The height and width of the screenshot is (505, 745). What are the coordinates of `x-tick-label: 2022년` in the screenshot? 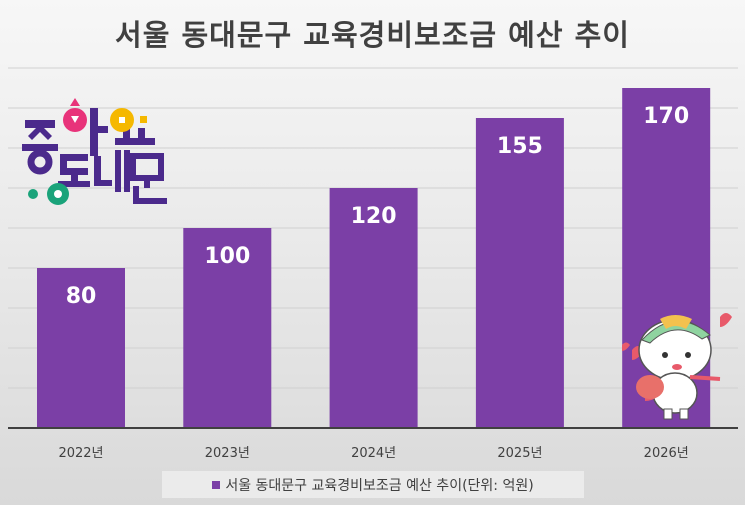 It's located at (80, 453).